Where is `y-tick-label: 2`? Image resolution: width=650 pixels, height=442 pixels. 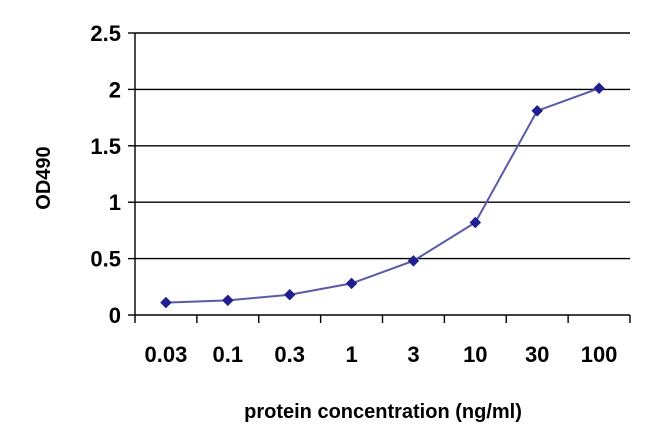 y-tick-label: 2 is located at coordinates (115, 89).